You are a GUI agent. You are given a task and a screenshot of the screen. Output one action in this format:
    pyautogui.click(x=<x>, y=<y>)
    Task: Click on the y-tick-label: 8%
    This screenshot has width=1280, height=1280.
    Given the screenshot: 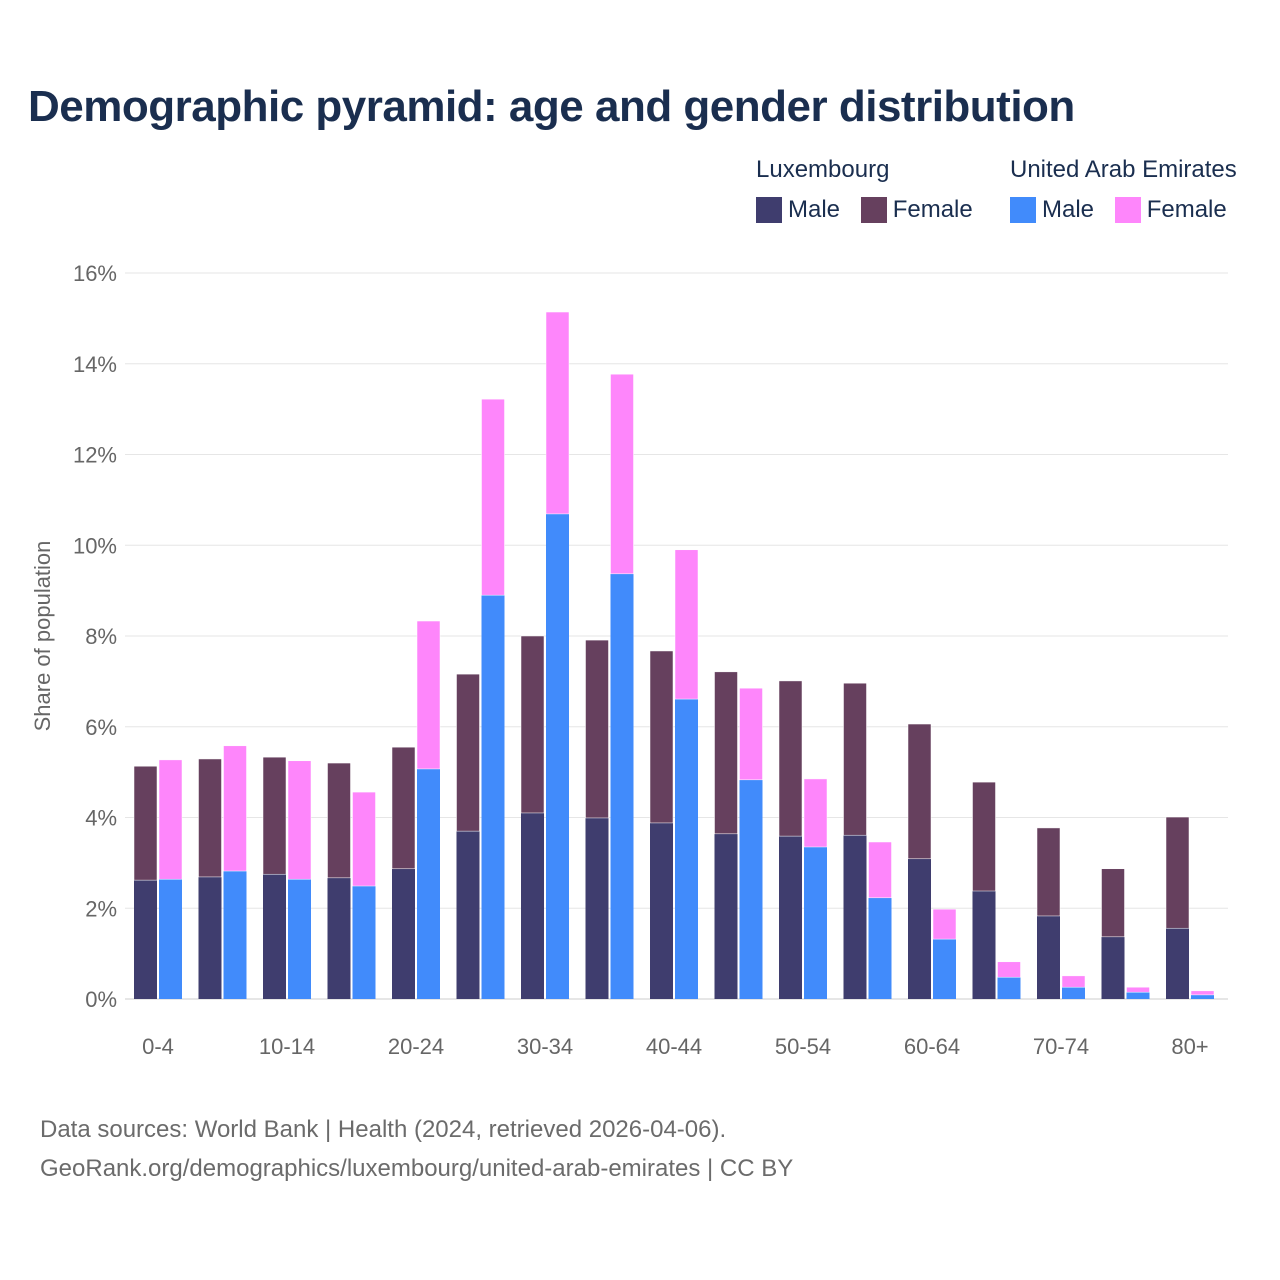 What is the action you would take?
    pyautogui.click(x=101, y=636)
    